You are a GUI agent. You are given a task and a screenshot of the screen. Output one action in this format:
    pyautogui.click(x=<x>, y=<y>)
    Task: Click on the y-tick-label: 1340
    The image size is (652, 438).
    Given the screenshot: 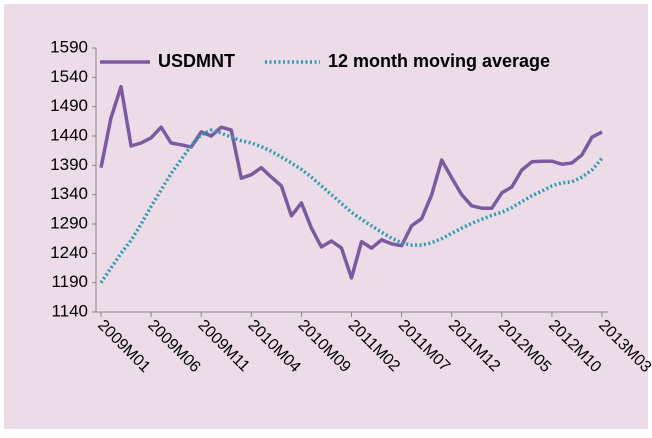 What is the action you would take?
    pyautogui.click(x=69, y=193)
    